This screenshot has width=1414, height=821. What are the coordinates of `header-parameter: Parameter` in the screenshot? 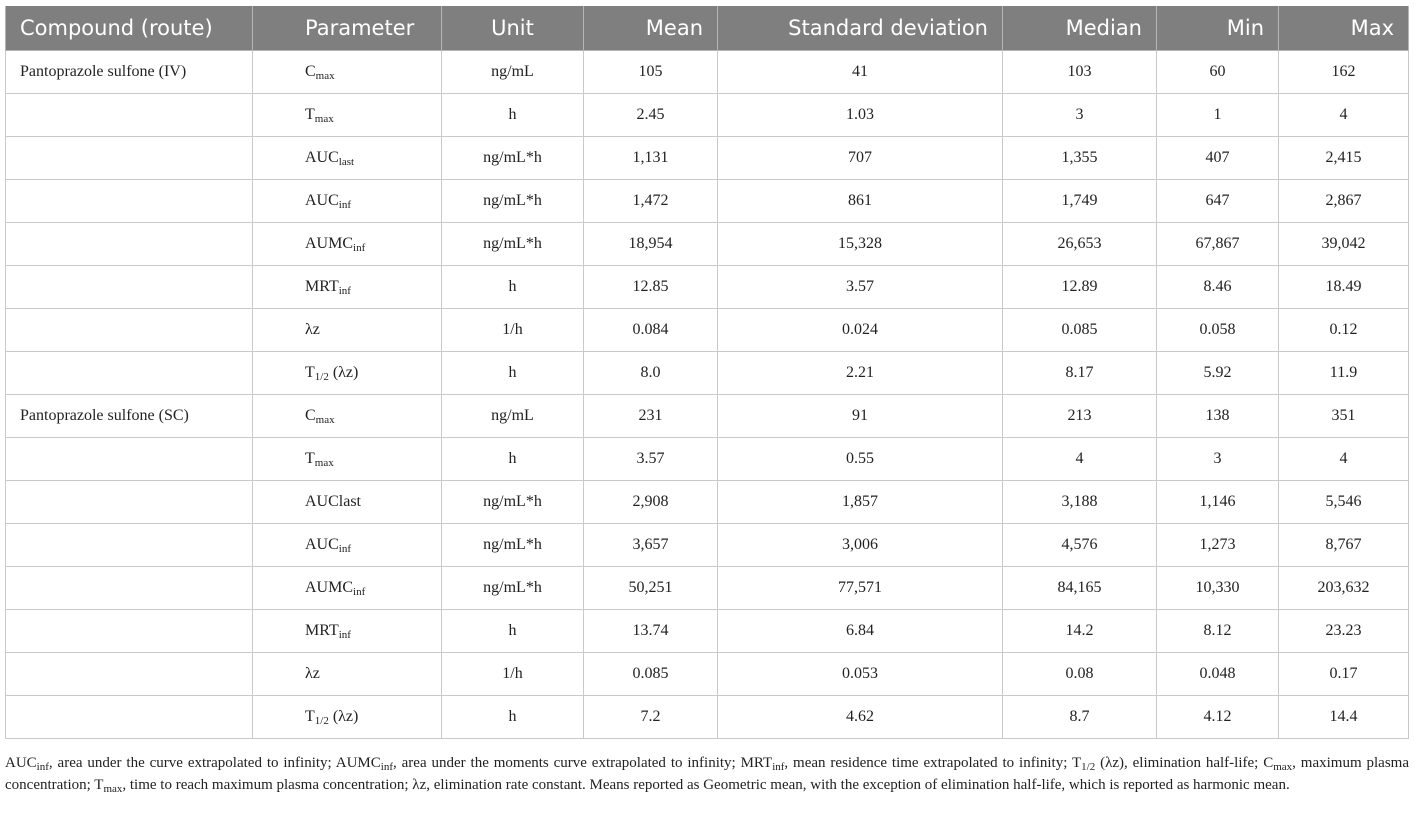 It's located at (347, 28).